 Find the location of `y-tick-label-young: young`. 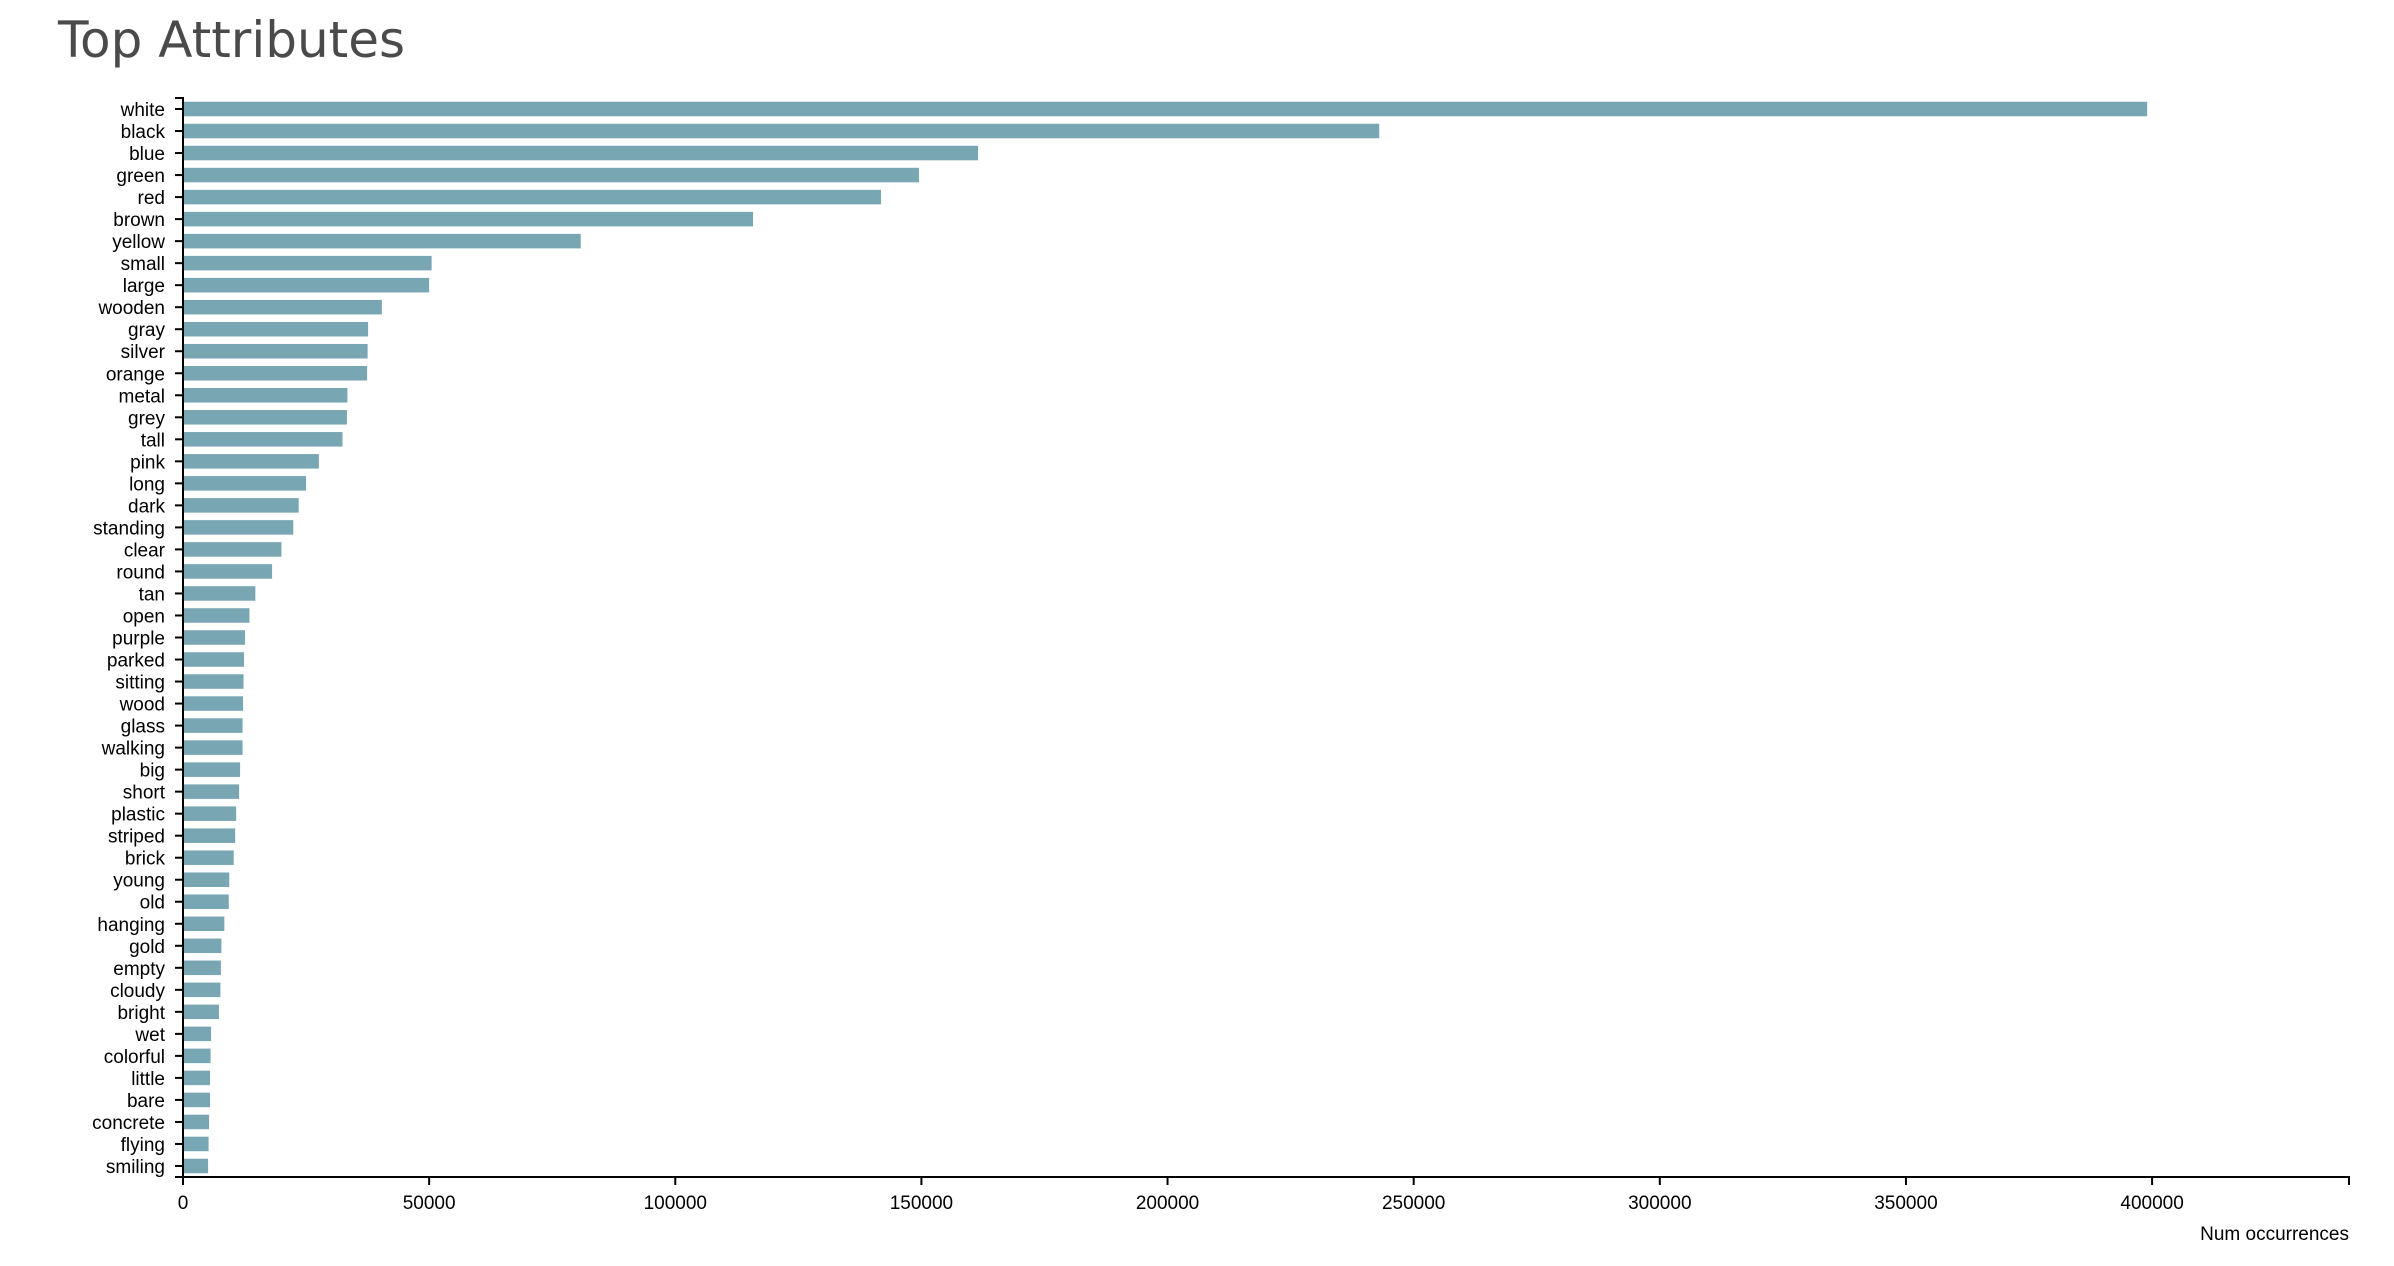

y-tick-label-young: young is located at coordinates (139, 881).